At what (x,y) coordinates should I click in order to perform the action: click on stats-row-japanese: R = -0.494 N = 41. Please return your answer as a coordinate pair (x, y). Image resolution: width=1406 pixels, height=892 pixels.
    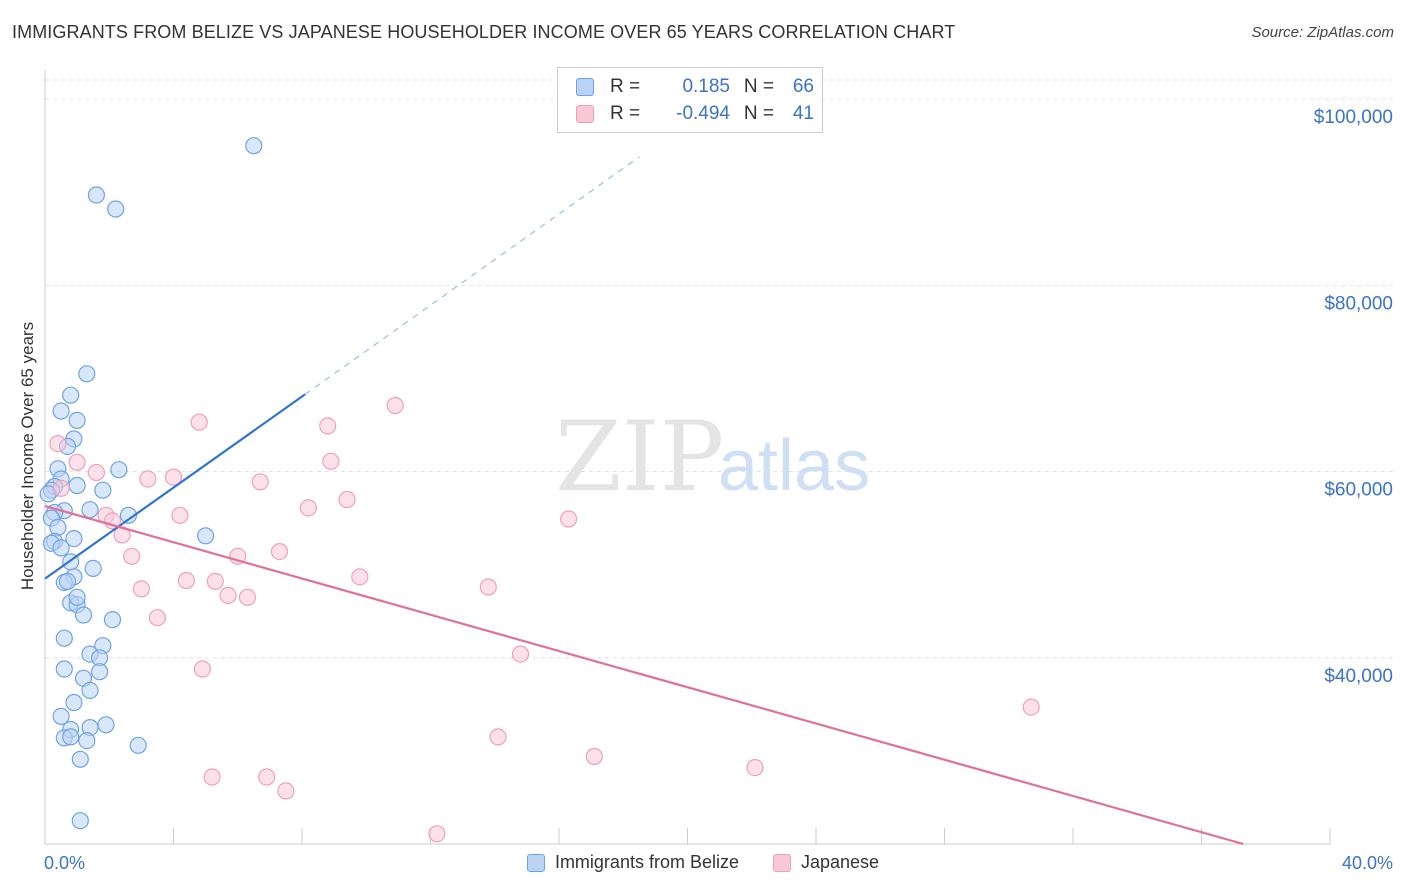
    Looking at the image, I should click on (695, 114).